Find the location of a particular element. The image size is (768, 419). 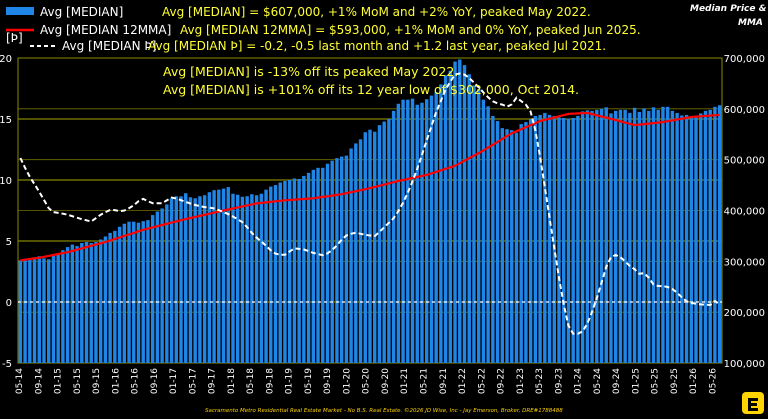

left-tick-label: -5 is located at coordinates (7, 364).